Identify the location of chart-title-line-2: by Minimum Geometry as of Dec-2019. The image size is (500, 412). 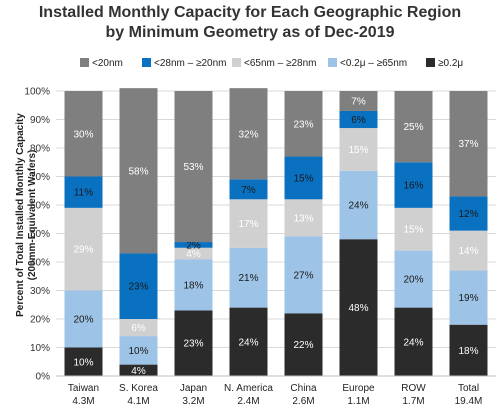
(250, 32).